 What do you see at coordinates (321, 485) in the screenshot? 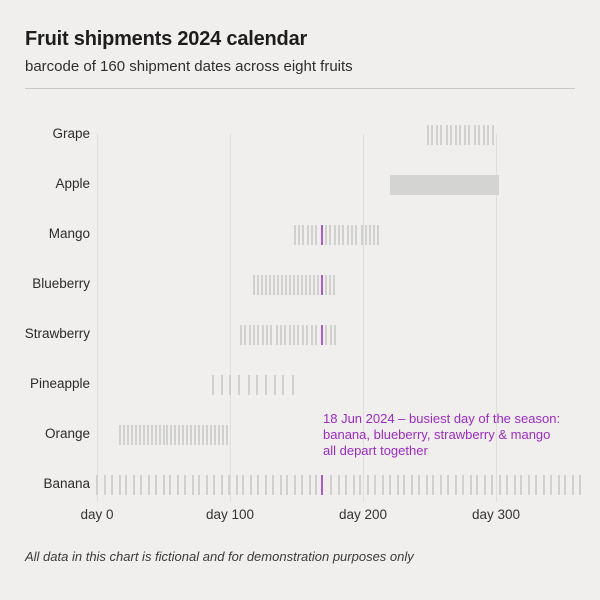
I see `highlighted-shipment-tick-banana` at bounding box center [321, 485].